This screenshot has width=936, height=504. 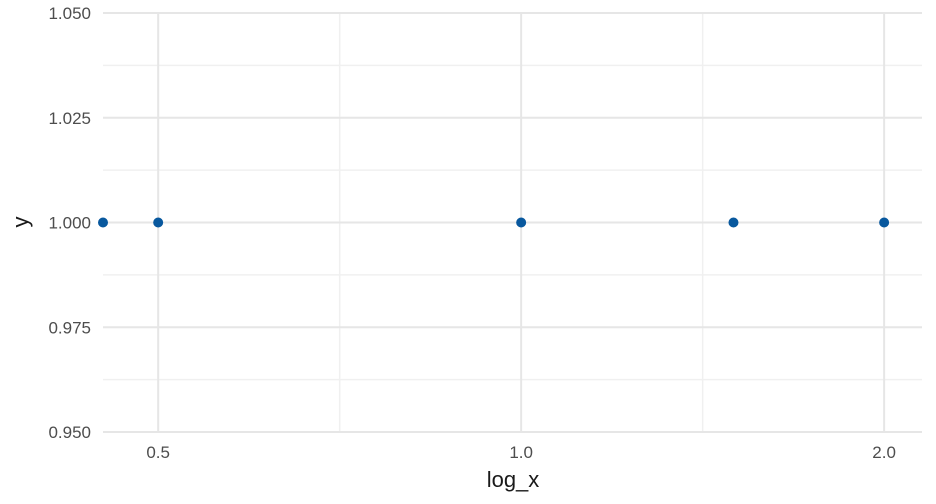 I want to click on y-tick-label: 1.025, so click(x=69, y=118).